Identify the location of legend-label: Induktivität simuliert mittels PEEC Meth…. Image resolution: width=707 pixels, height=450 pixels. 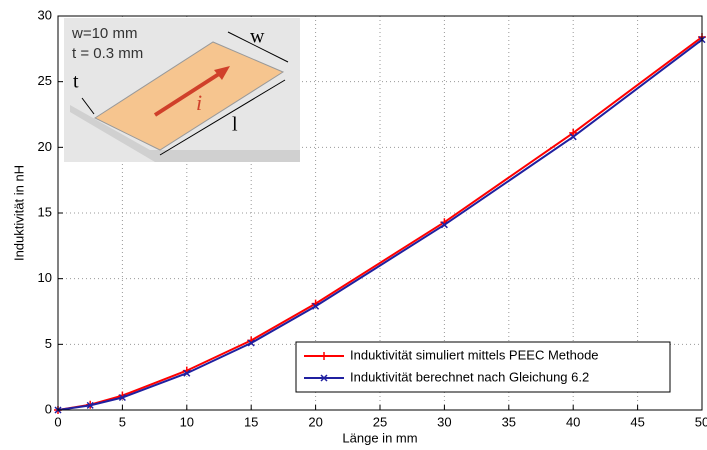
(474, 354).